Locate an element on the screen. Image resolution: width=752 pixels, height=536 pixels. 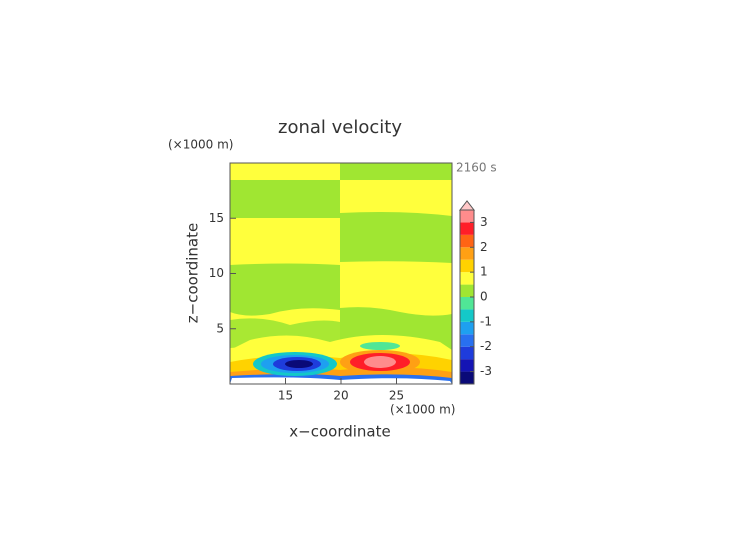
y-tick-label: 10 is located at coordinates (216, 273).